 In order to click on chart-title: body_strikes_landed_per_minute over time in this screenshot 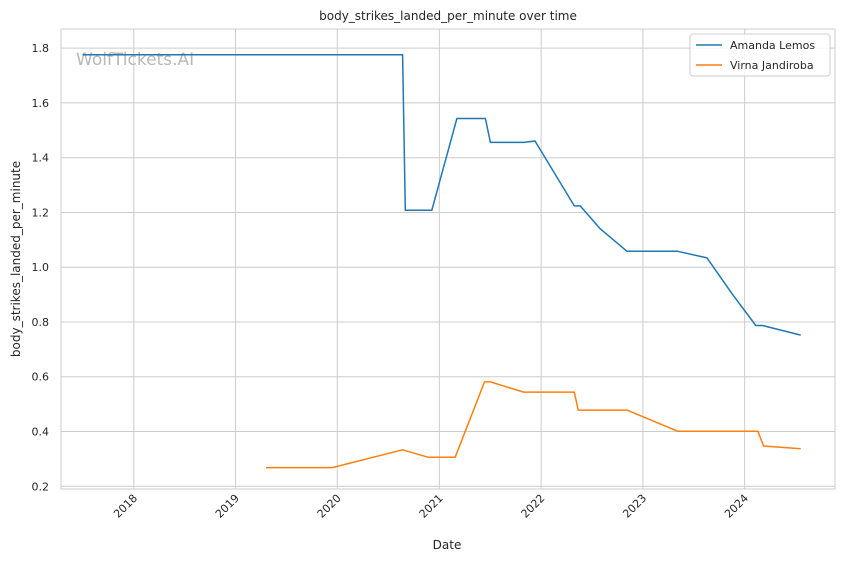, I will do `click(448, 16)`.